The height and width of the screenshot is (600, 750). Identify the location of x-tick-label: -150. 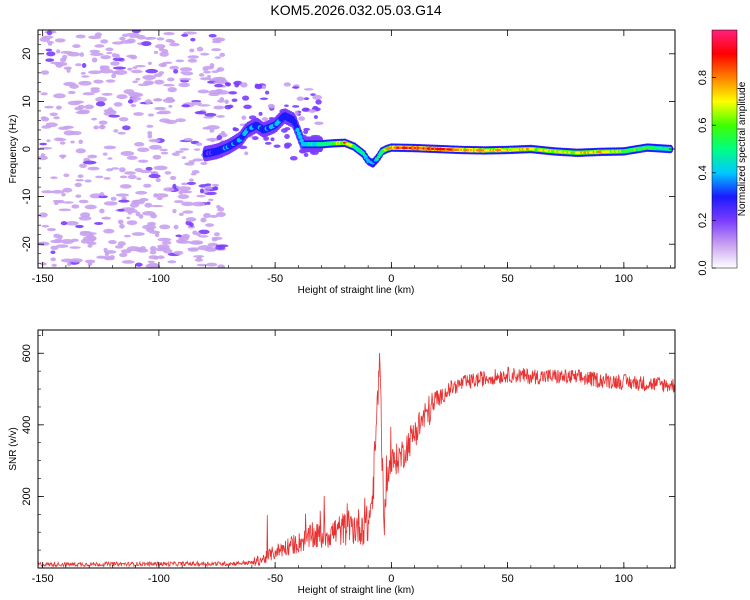
(43, 579).